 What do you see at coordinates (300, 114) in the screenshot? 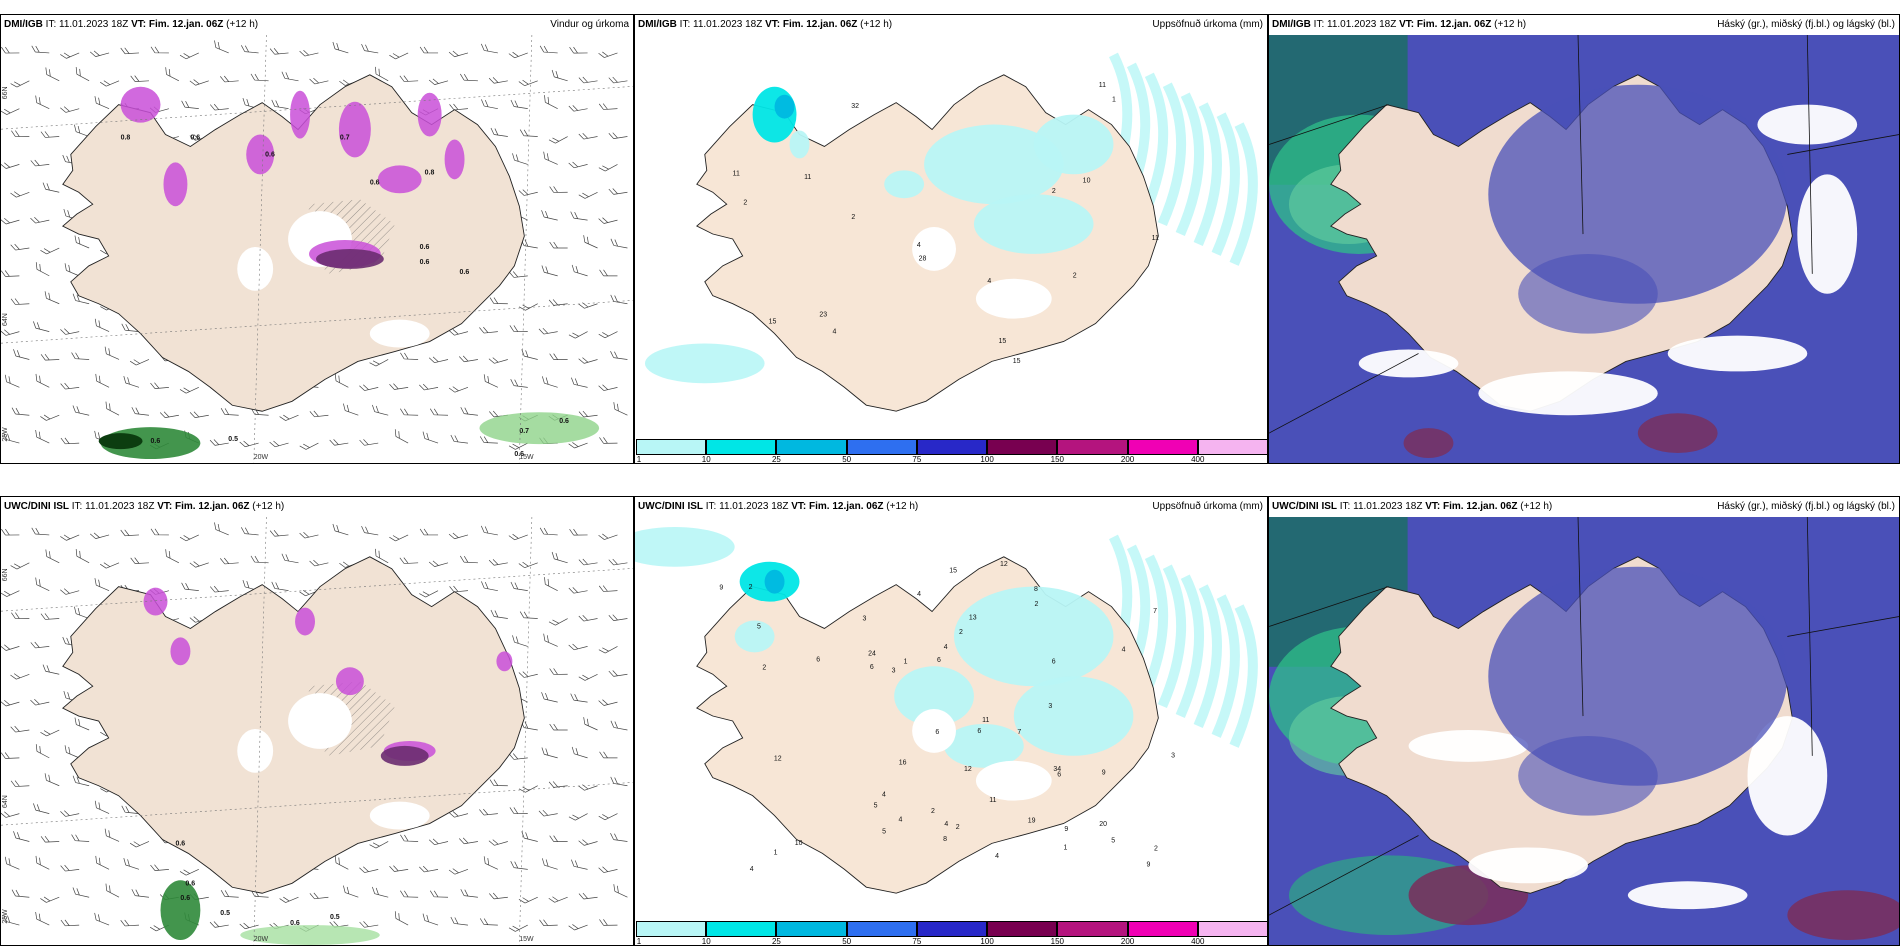
I see `precip-area` at bounding box center [300, 114].